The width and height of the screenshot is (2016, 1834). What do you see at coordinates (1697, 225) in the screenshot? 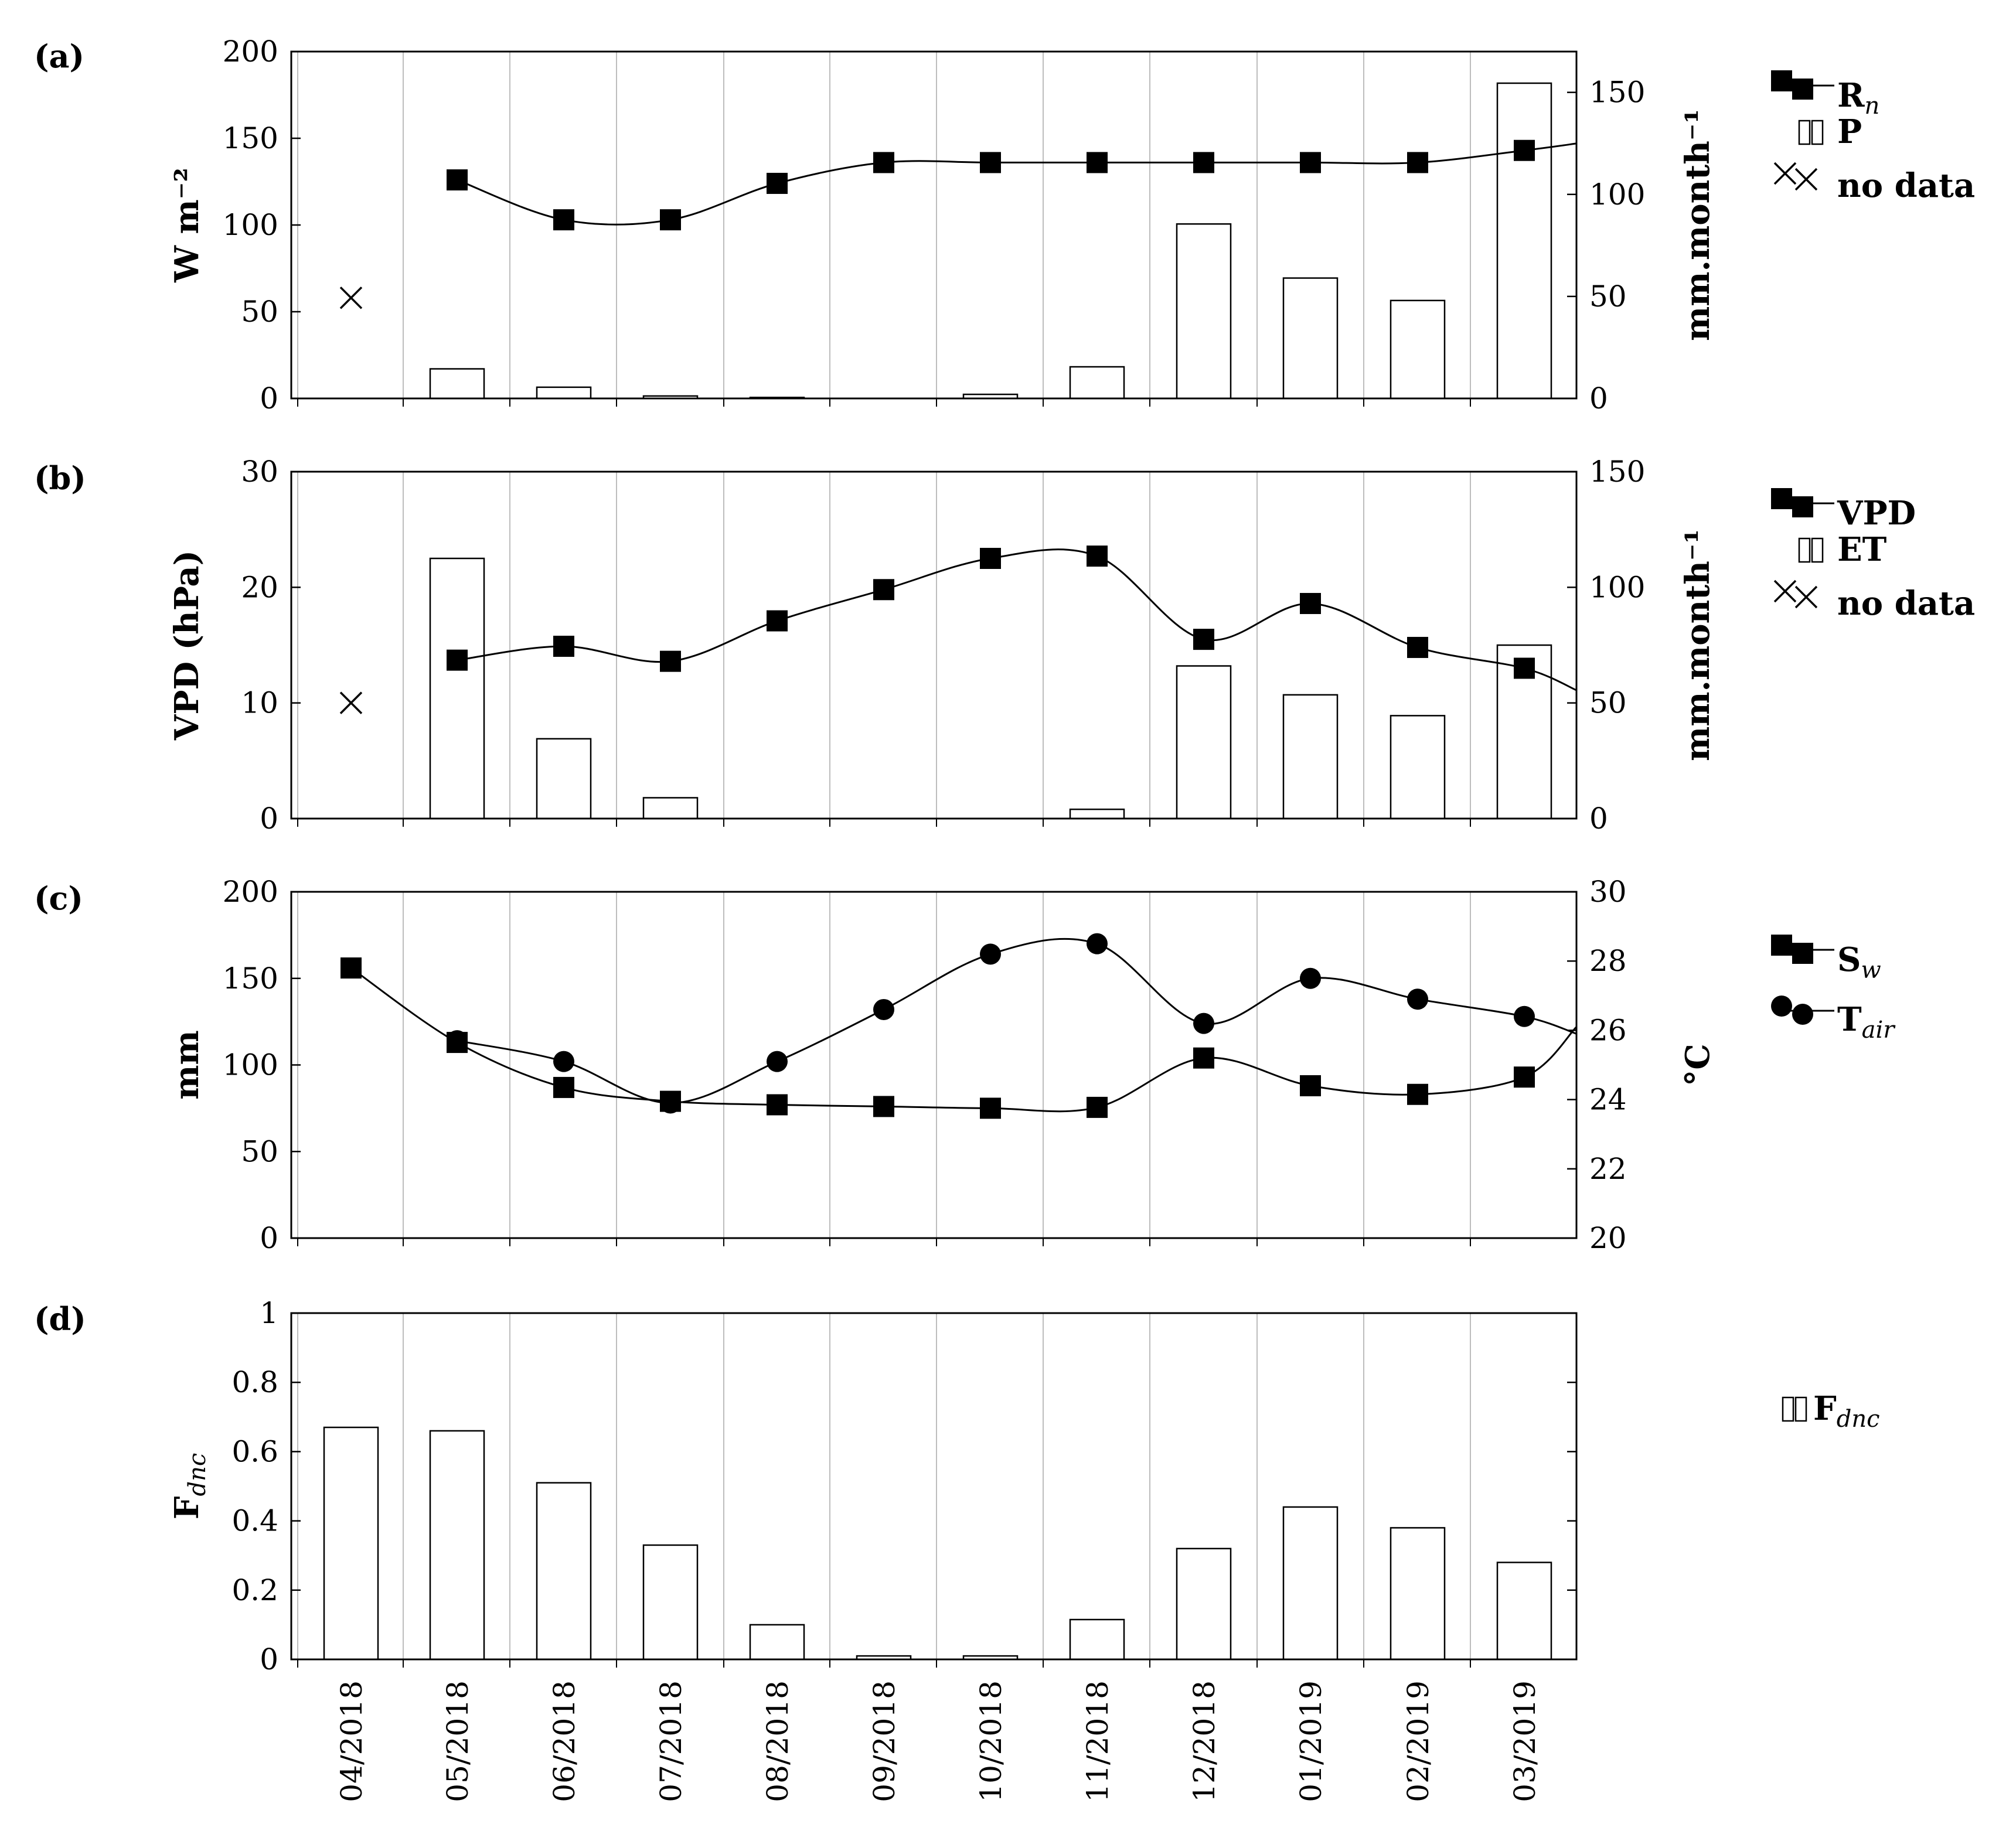
I see `right-axis-title: mm.month⁻¹` at bounding box center [1697, 225].